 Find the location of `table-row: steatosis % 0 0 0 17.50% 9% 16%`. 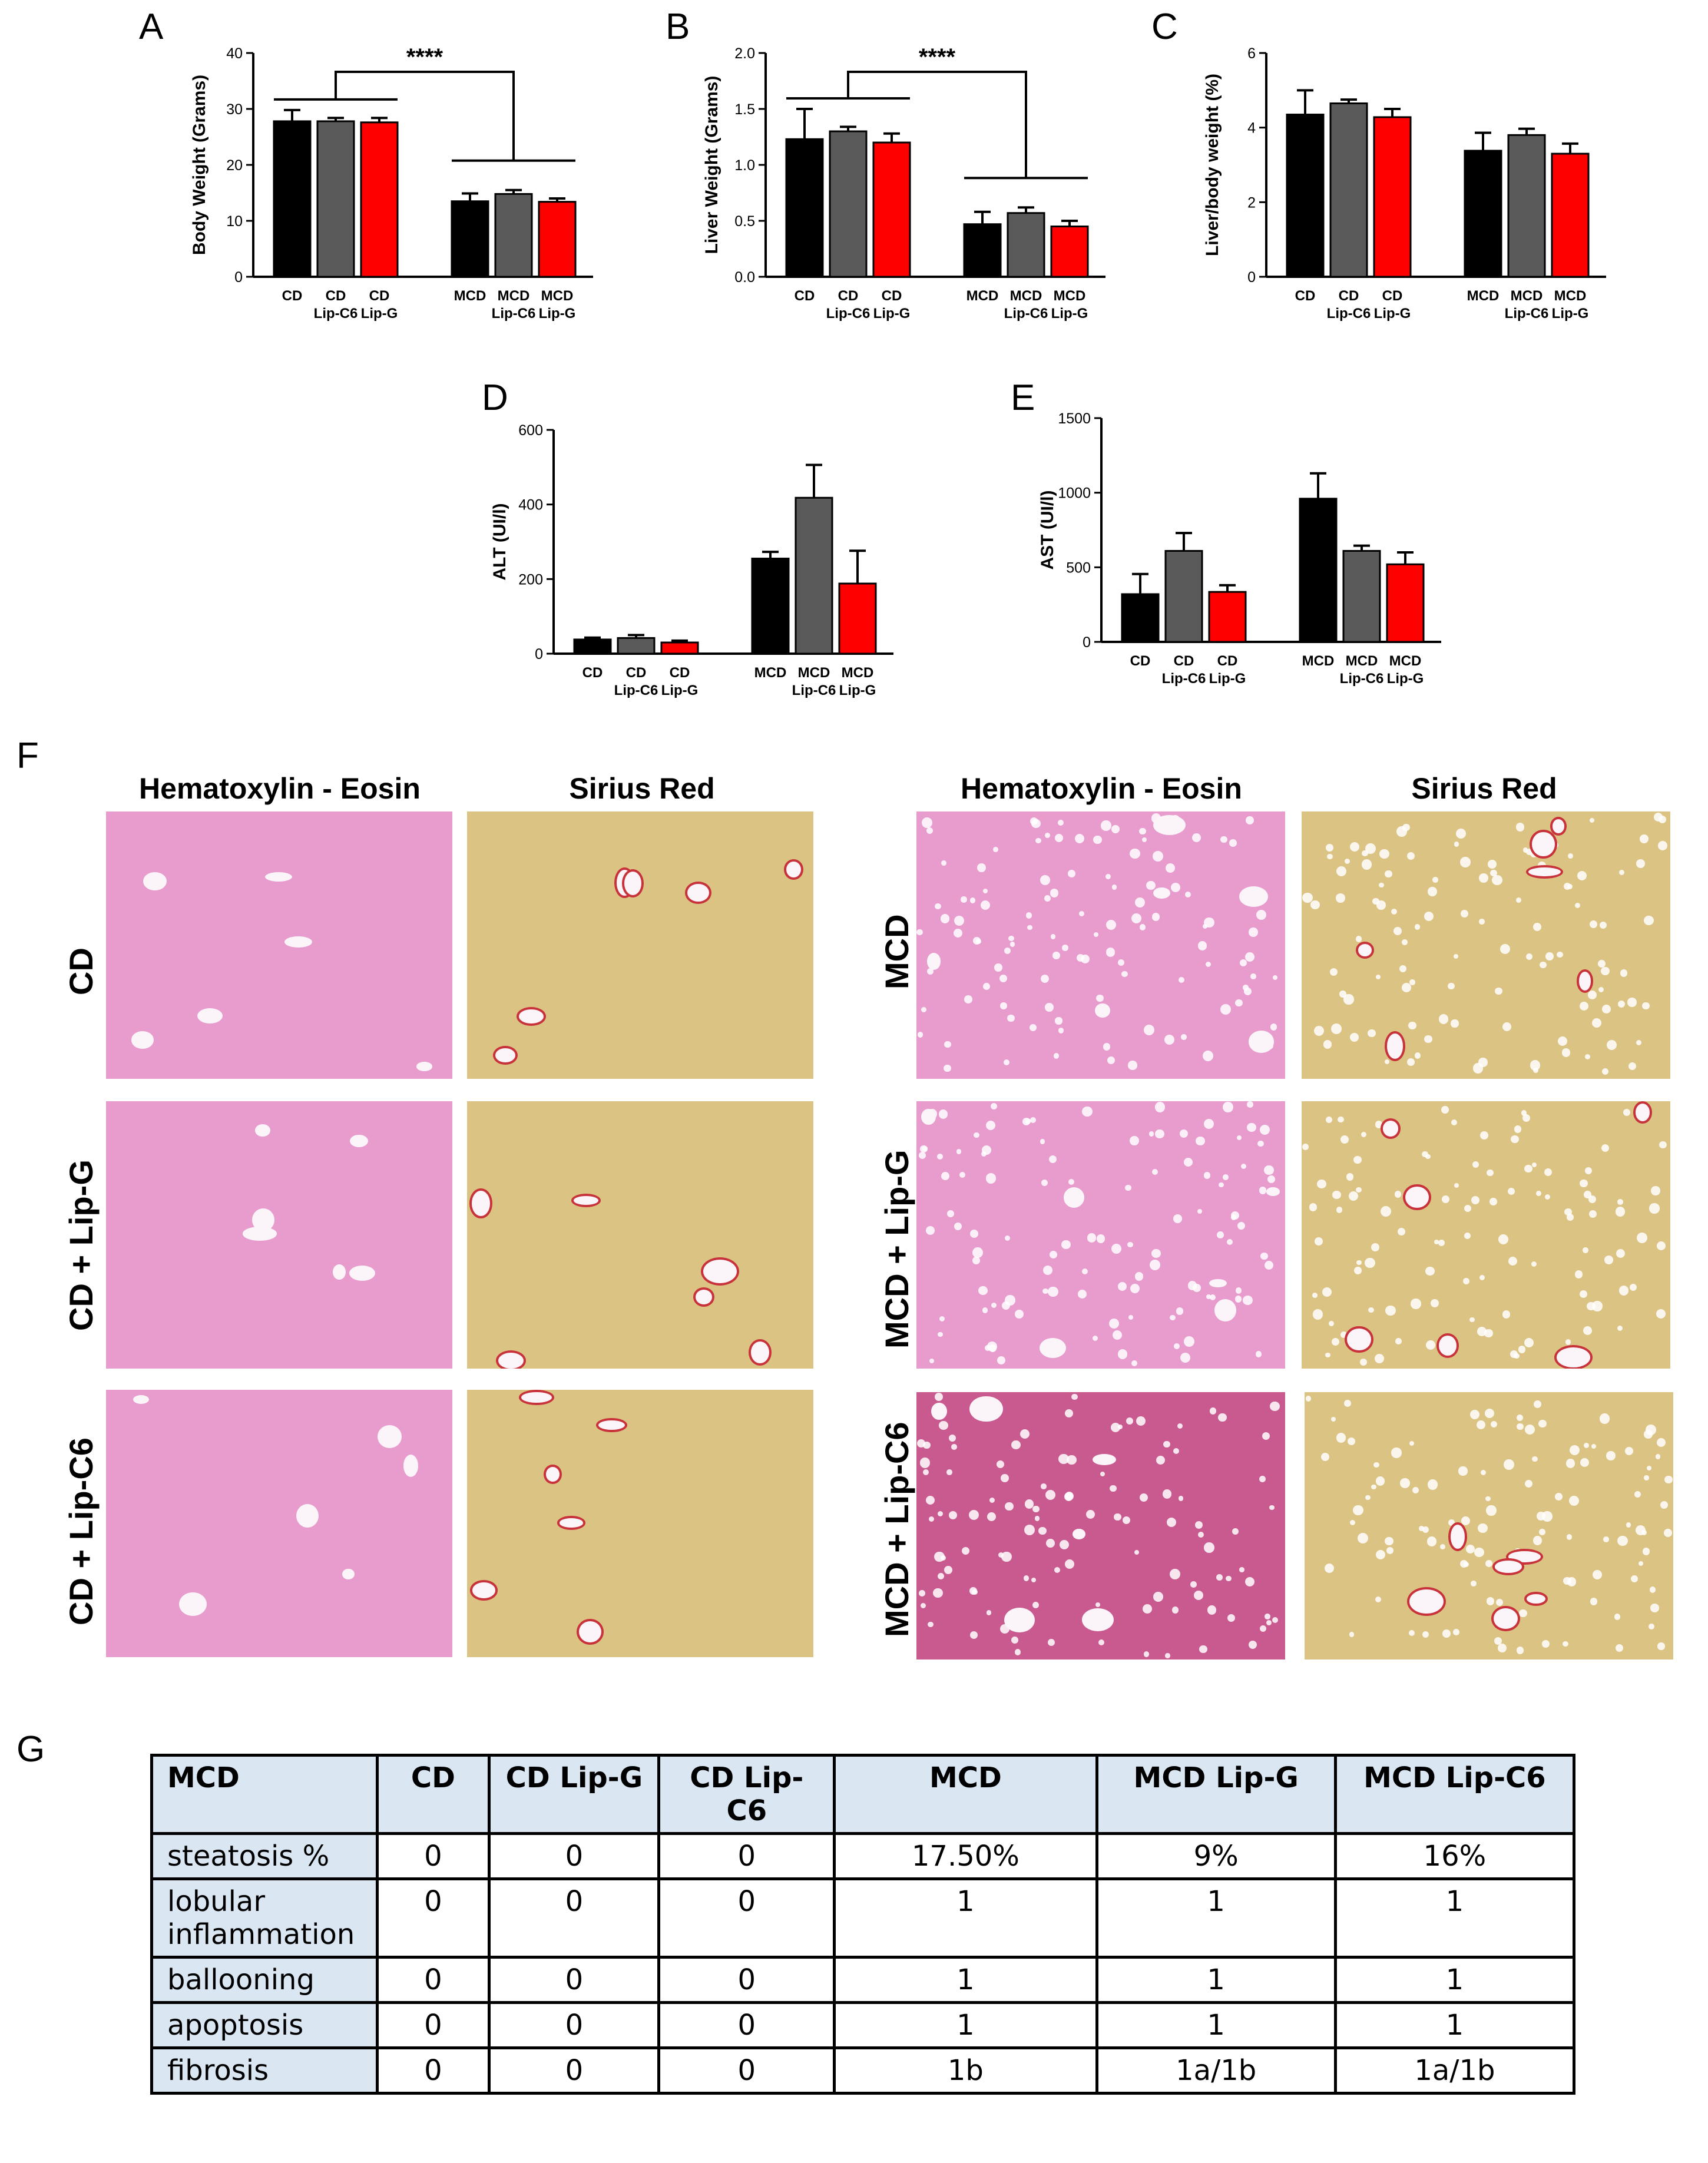

table-row: steatosis % 0 0 0 17.50% 9% 16% is located at coordinates (863, 1856).